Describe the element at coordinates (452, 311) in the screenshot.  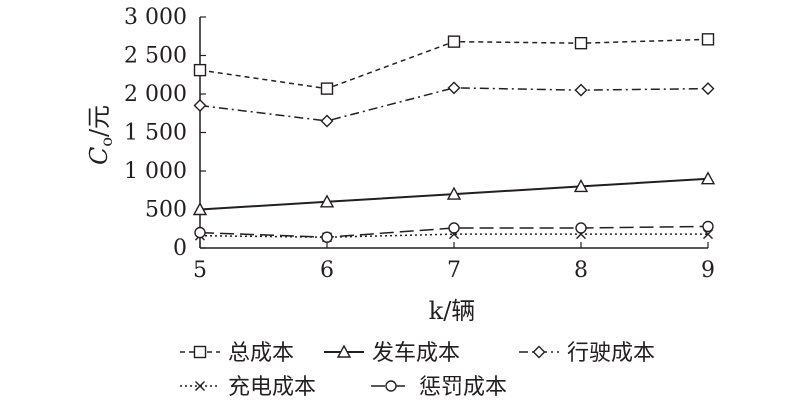
I see `x-axis-title: k/辆` at that location.